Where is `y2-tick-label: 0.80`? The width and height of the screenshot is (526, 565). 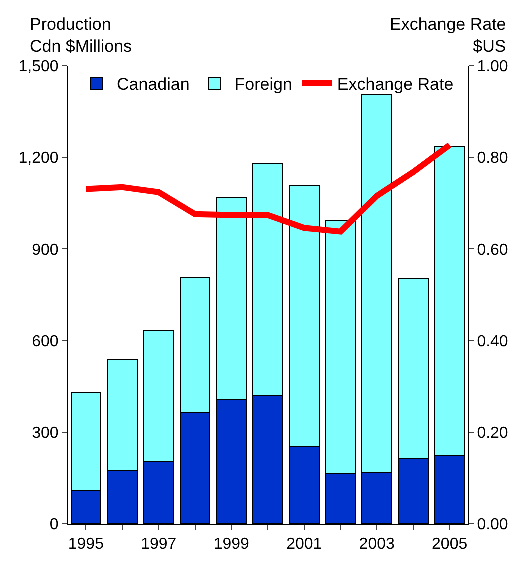 y2-tick-label: 0.80 is located at coordinates (492, 159).